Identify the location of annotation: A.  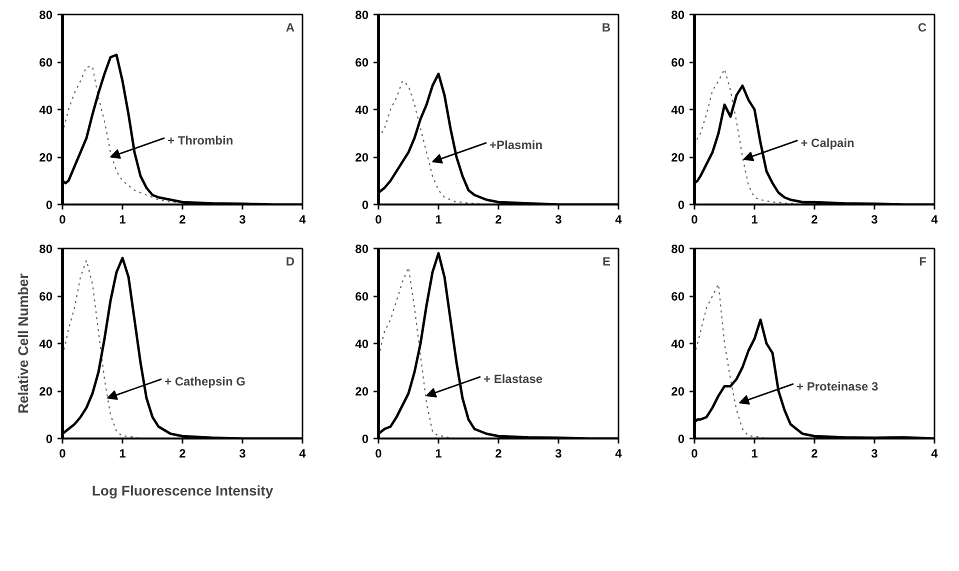
(290, 27).